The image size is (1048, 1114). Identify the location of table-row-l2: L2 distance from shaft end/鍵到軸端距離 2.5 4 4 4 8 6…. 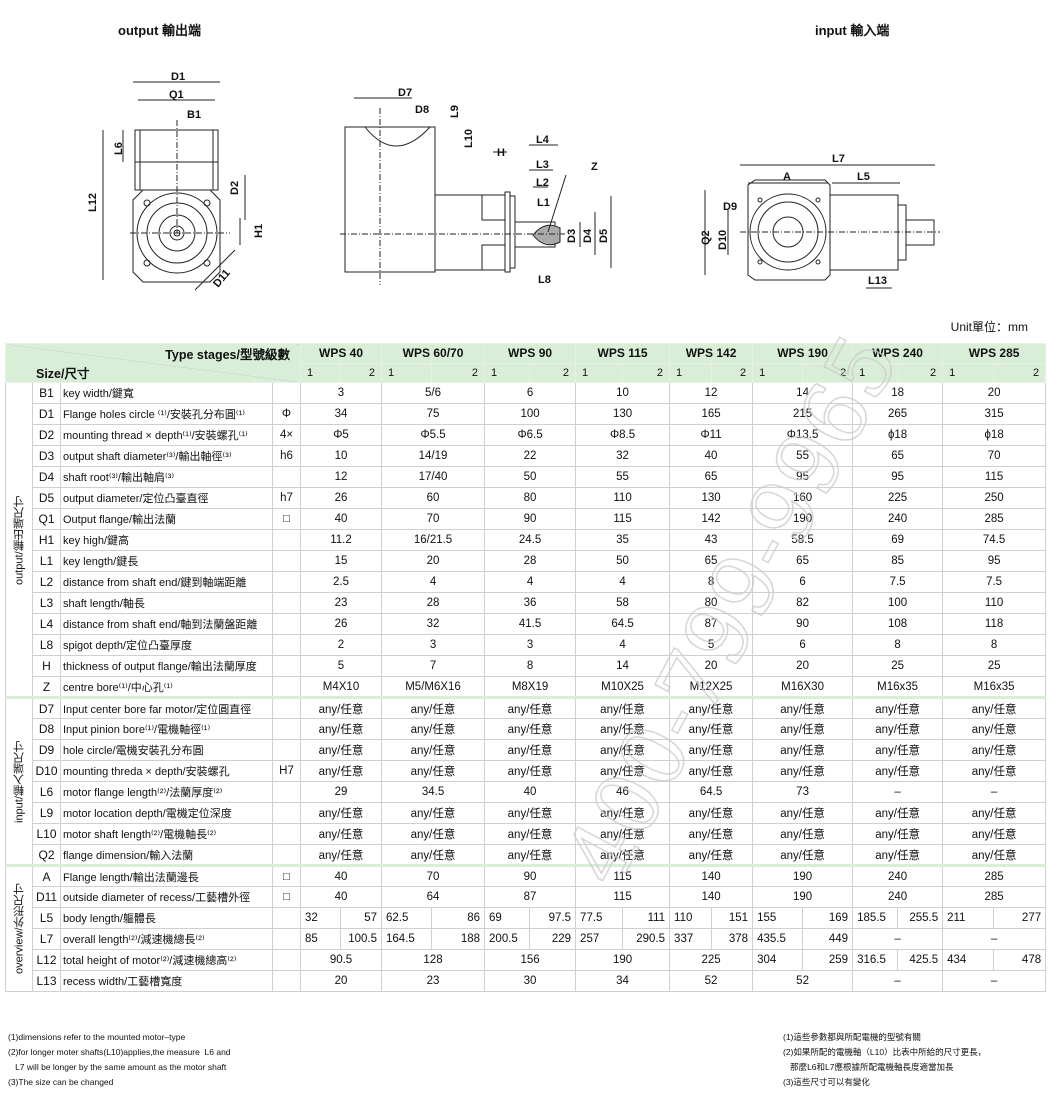
(526, 582).